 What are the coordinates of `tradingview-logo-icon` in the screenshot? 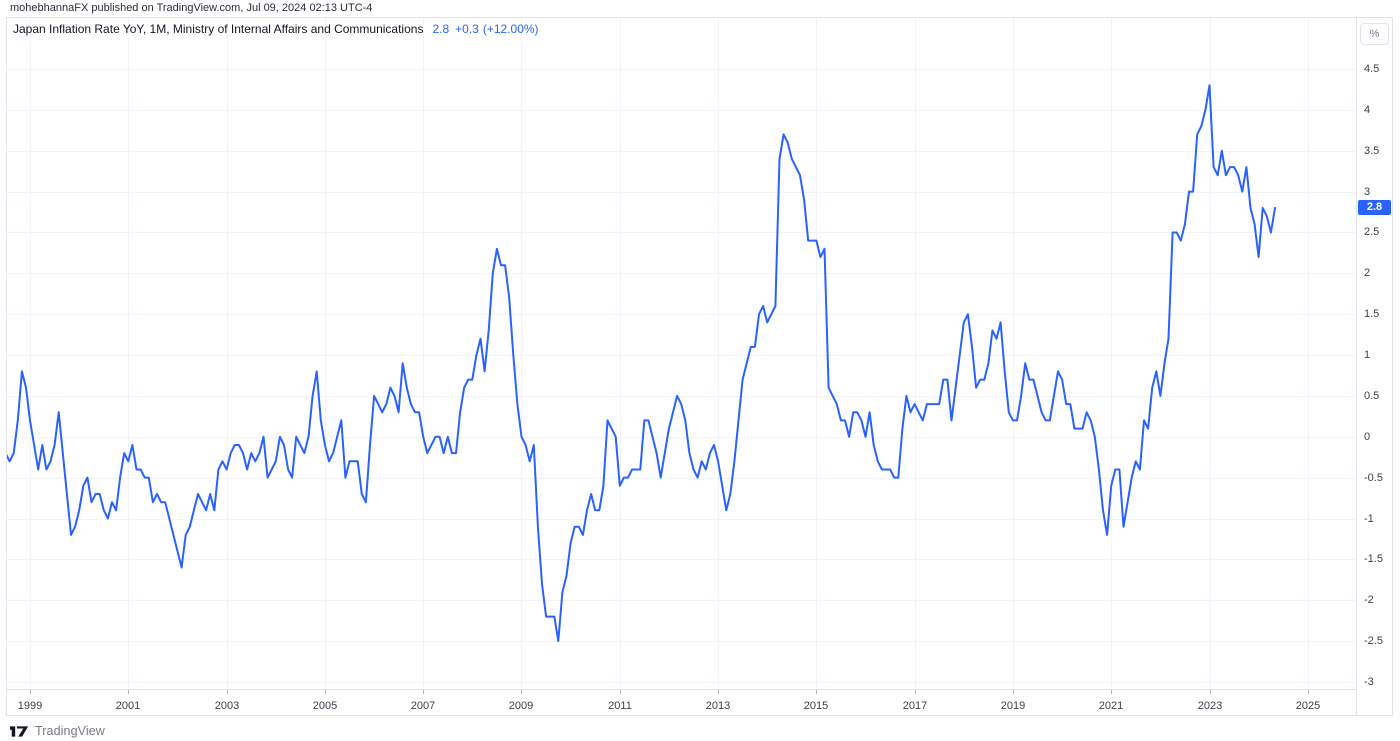 It's located at (19, 731).